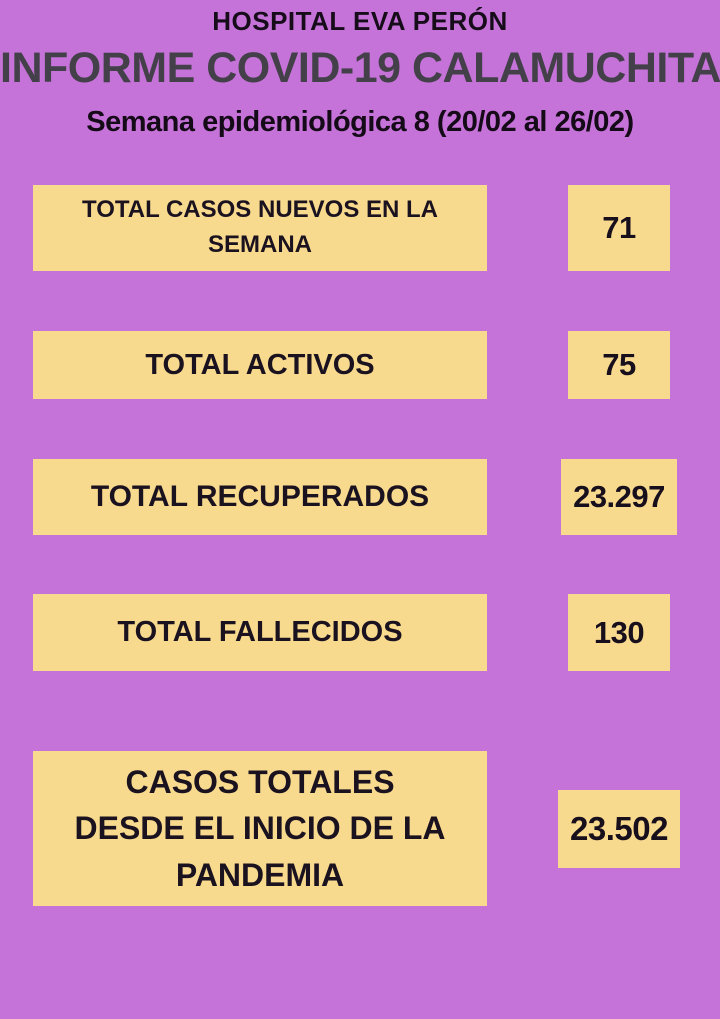  I want to click on stat-label-new-cases: TOTAL CASOS NUEVOS EN LA SEMANA, so click(260, 228).